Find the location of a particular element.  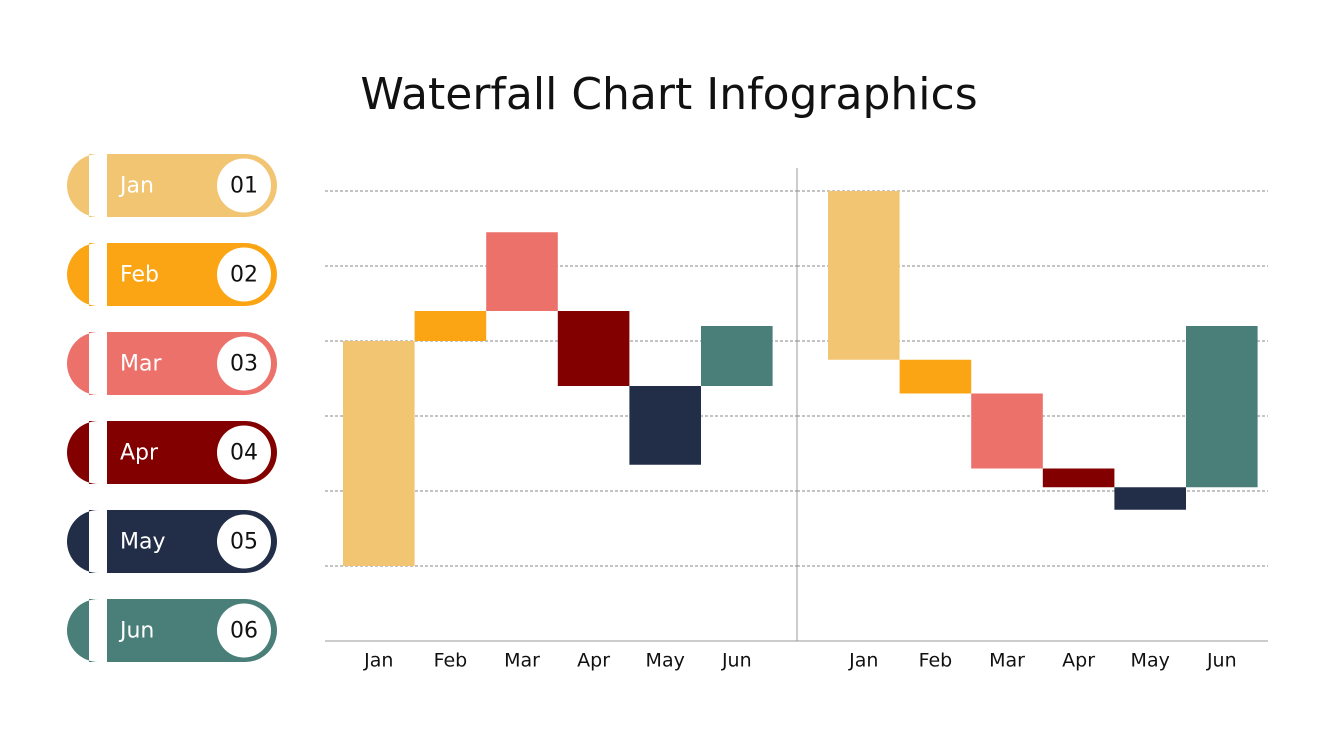

legend-number: 05 is located at coordinates (244, 542).